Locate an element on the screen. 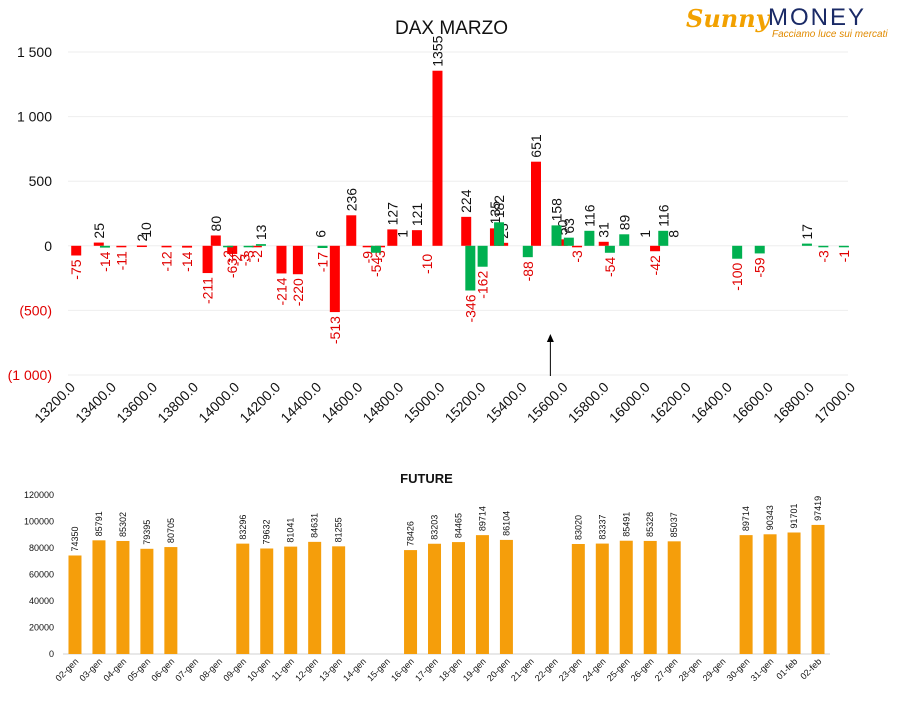 The image size is (903, 702). x-tick-label: 05-gen is located at coordinates (138, 669).